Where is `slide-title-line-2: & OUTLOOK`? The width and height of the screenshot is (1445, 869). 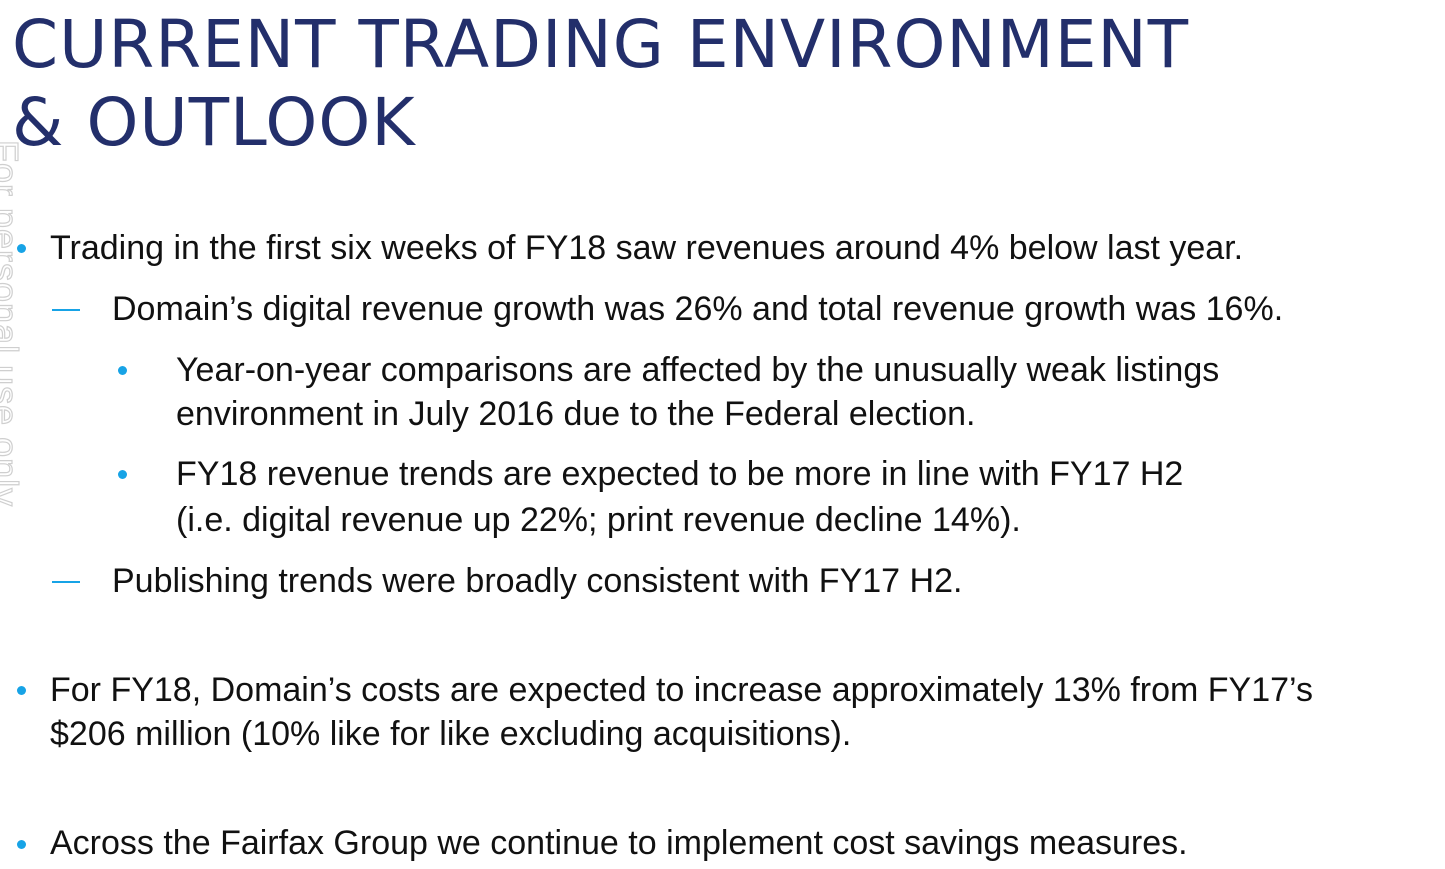 slide-title-line-2: & OUTLOOK is located at coordinates (214, 122).